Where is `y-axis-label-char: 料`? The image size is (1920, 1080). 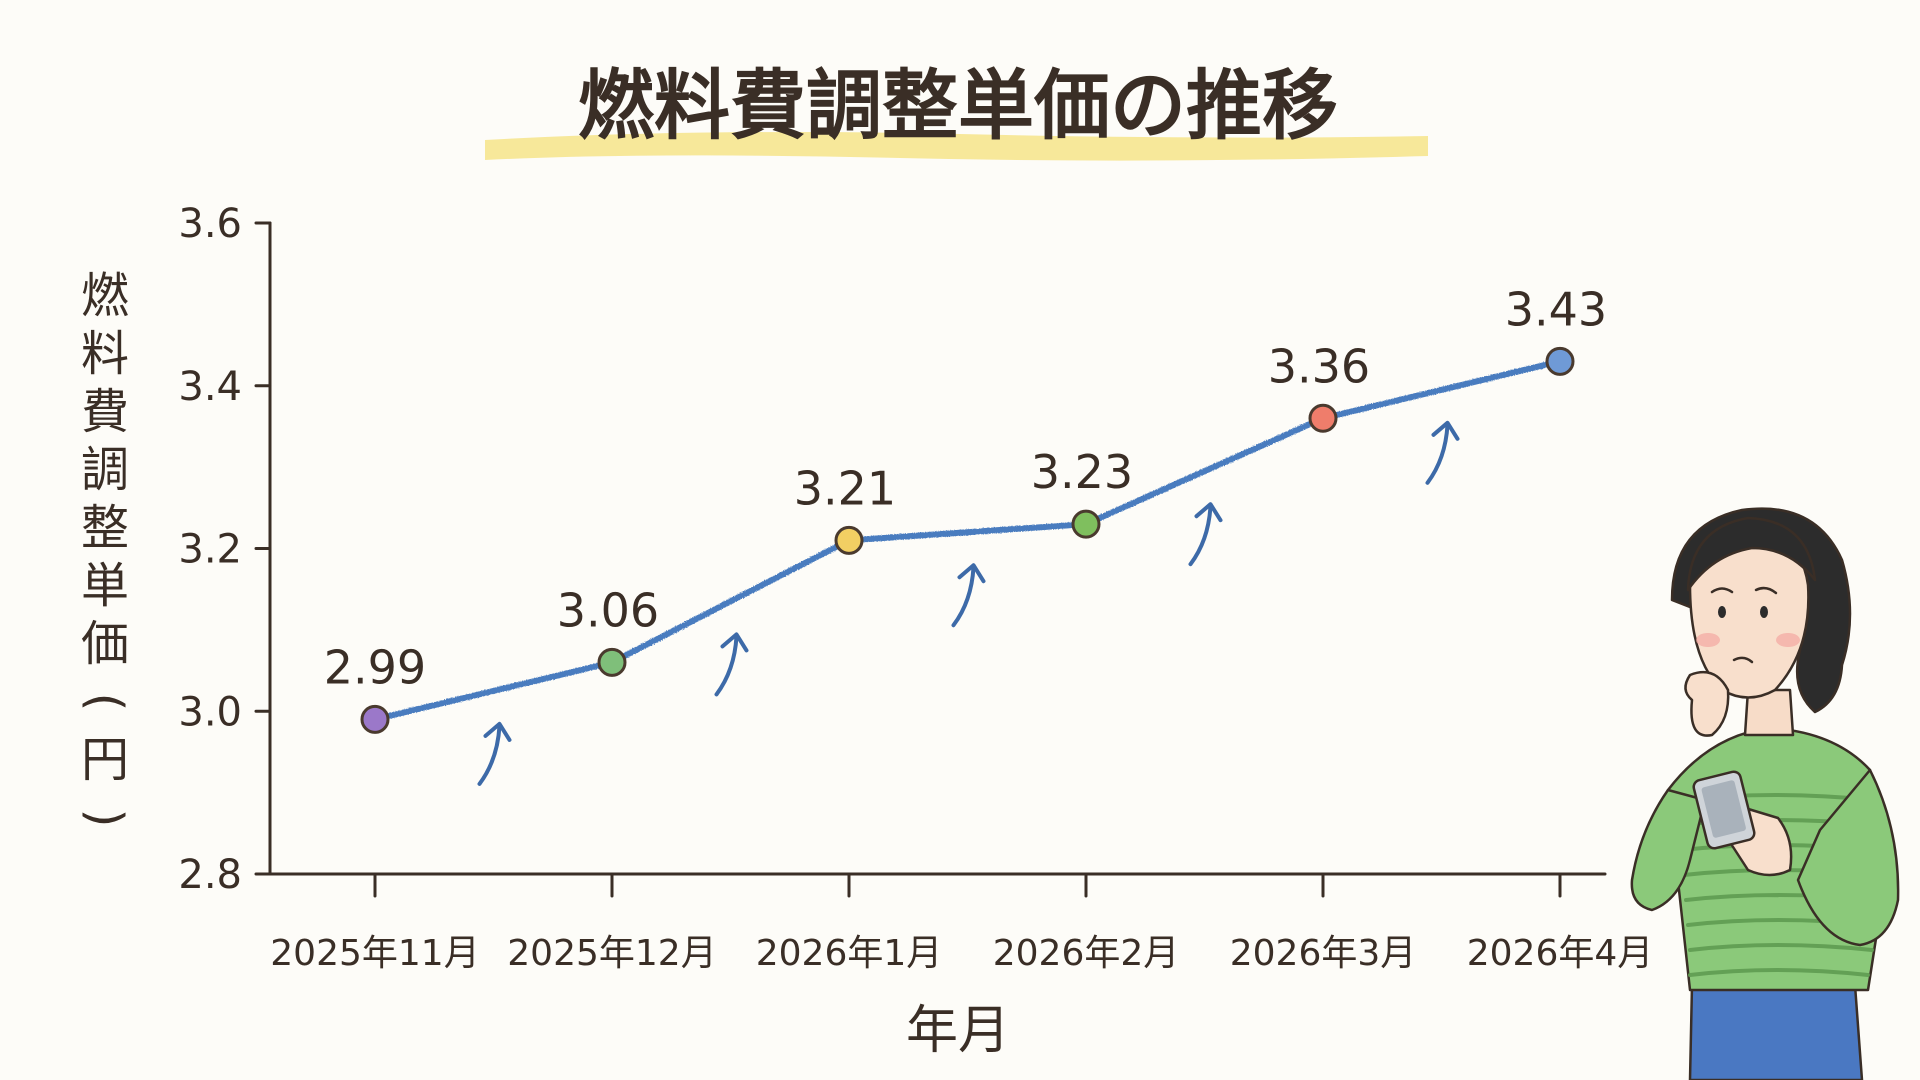 y-axis-label-char: 料 is located at coordinates (105, 354).